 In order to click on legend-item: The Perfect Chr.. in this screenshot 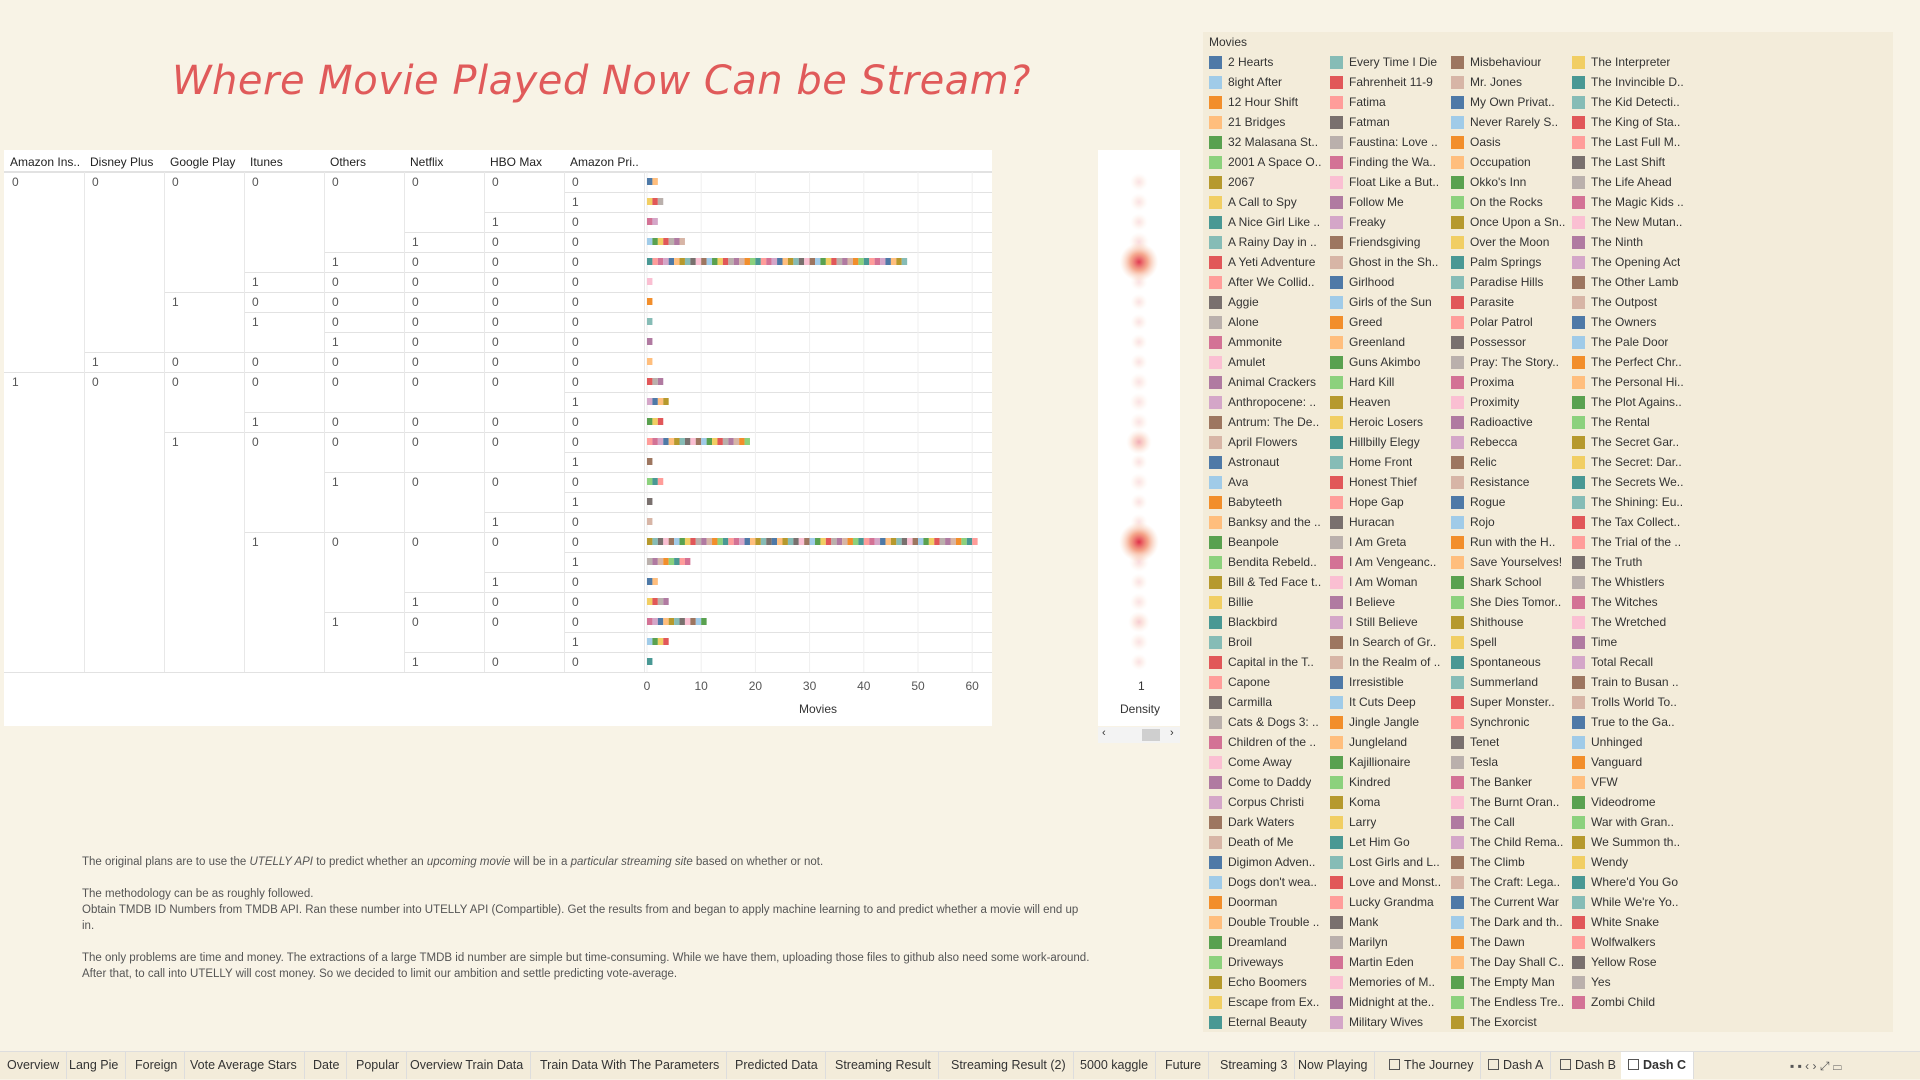, I will do `click(1630, 362)`.